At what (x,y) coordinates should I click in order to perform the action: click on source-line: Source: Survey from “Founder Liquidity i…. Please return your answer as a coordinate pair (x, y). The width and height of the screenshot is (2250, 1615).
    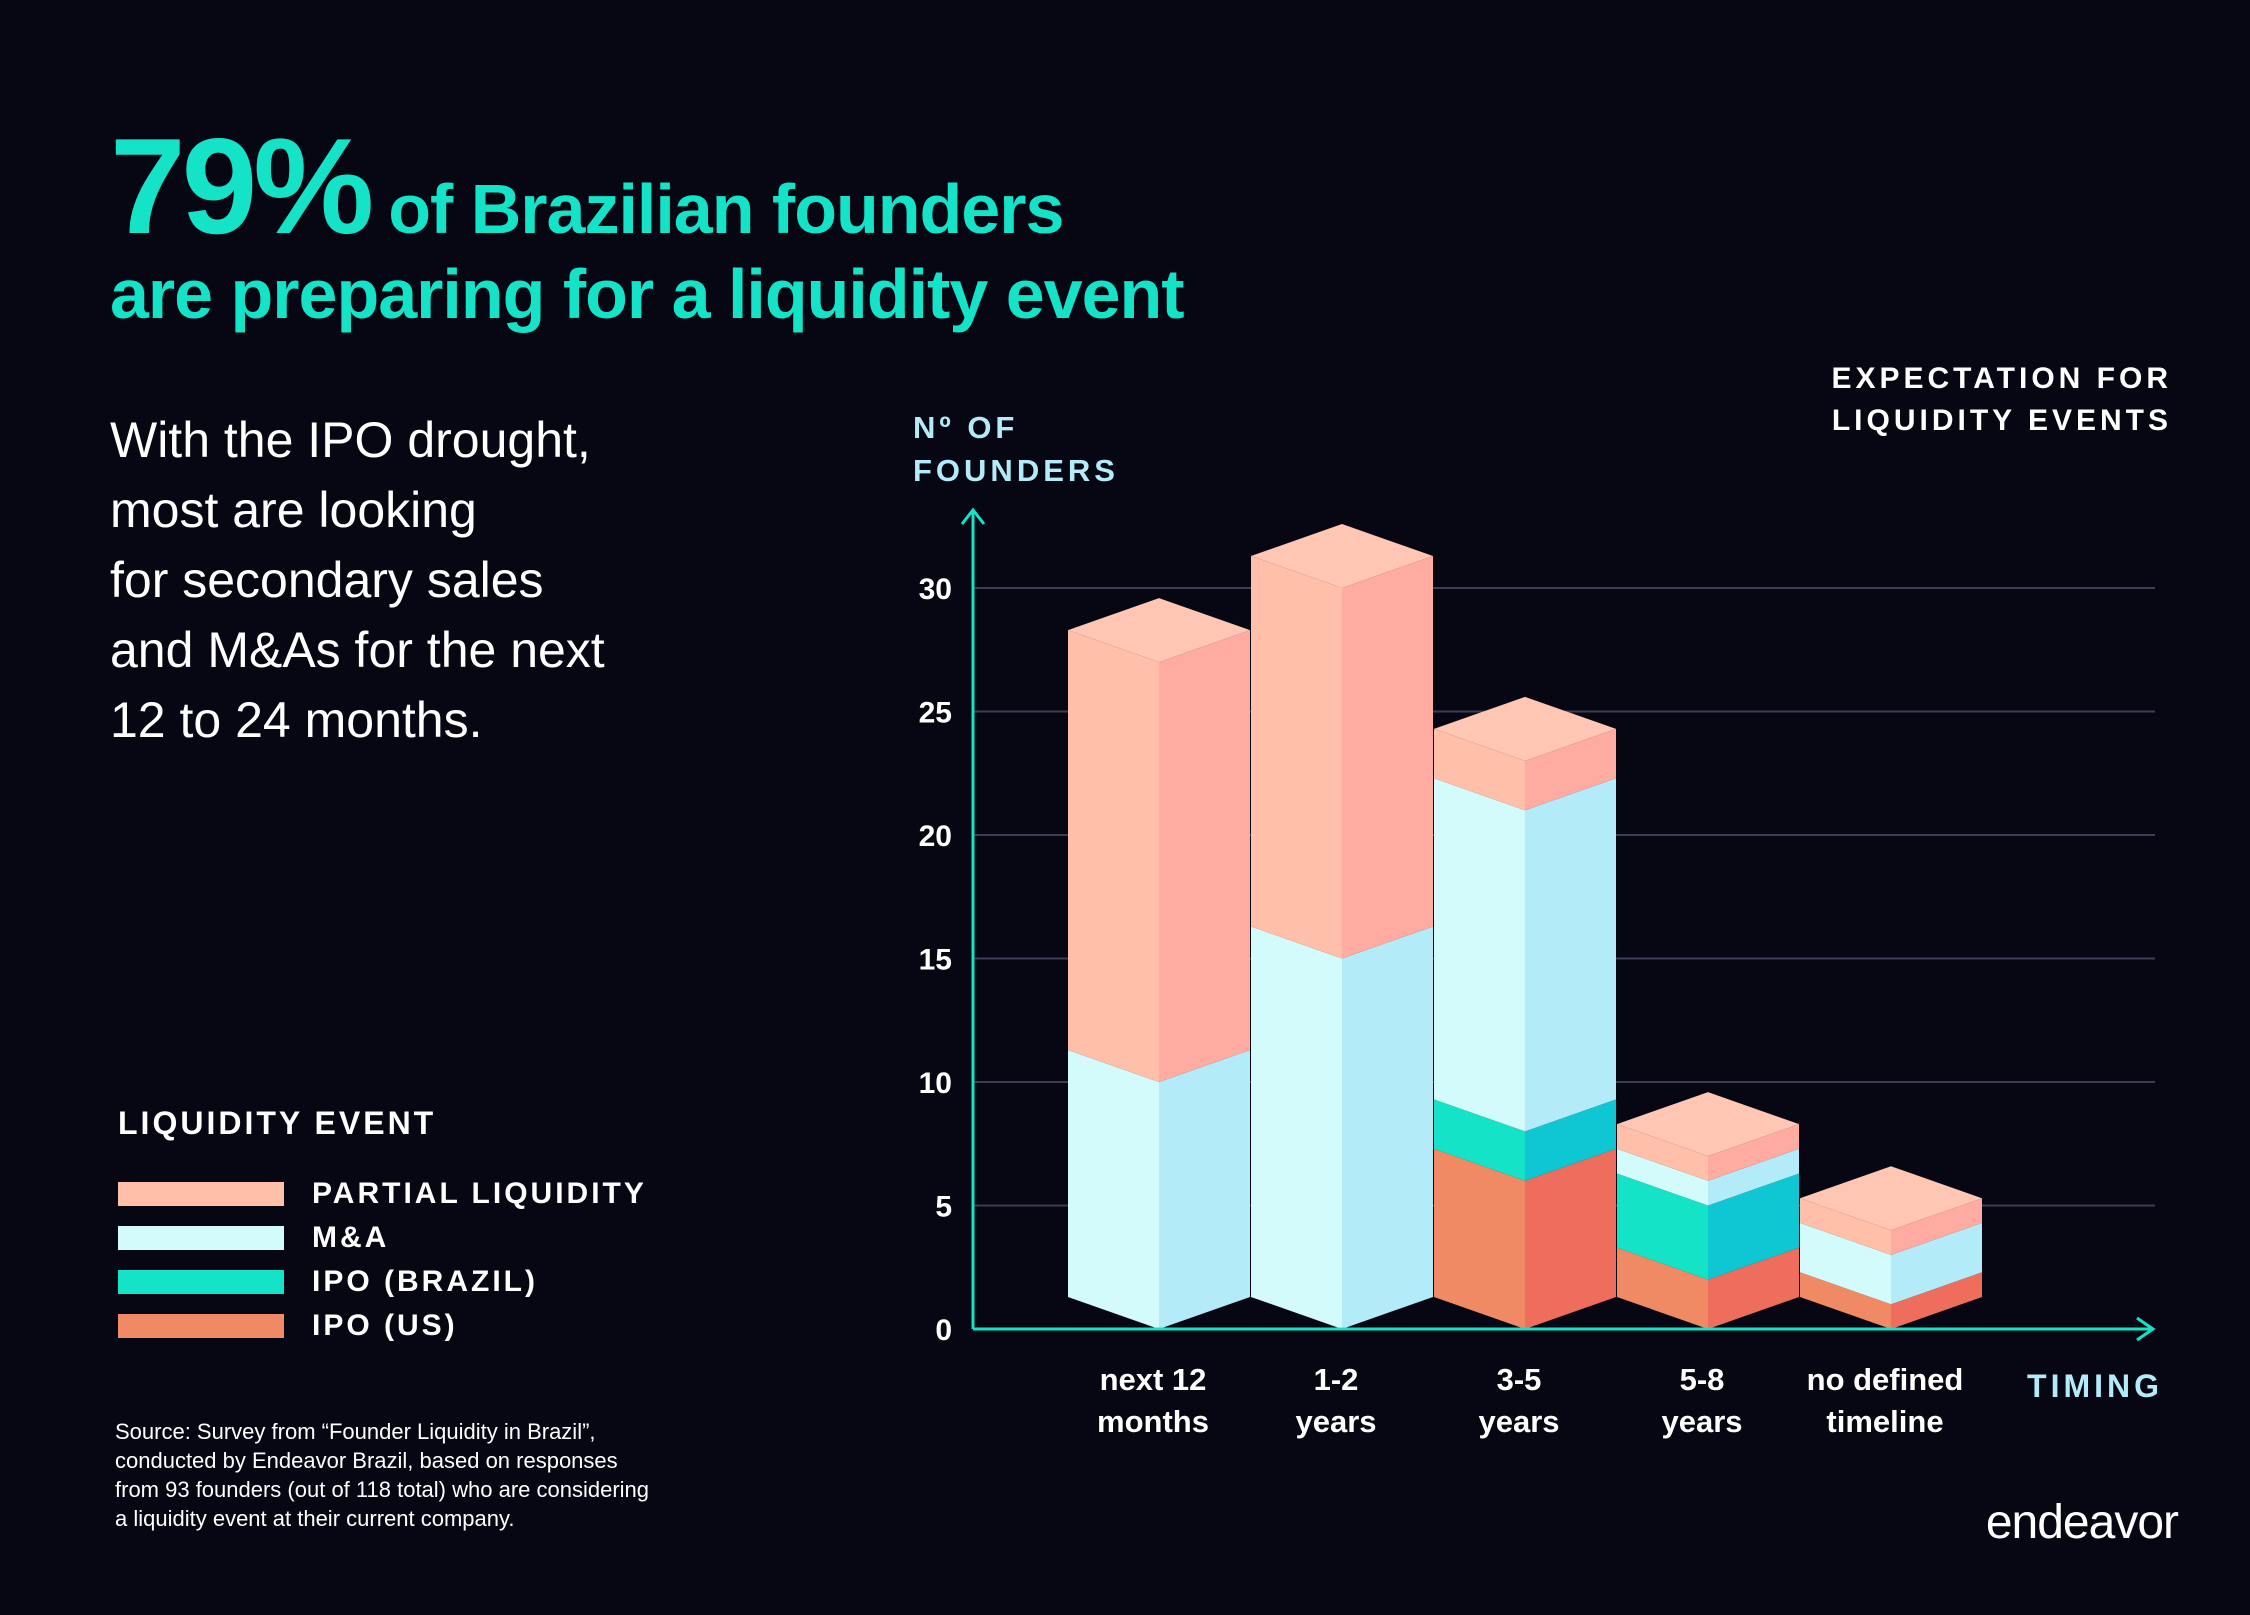
    Looking at the image, I should click on (355, 1431).